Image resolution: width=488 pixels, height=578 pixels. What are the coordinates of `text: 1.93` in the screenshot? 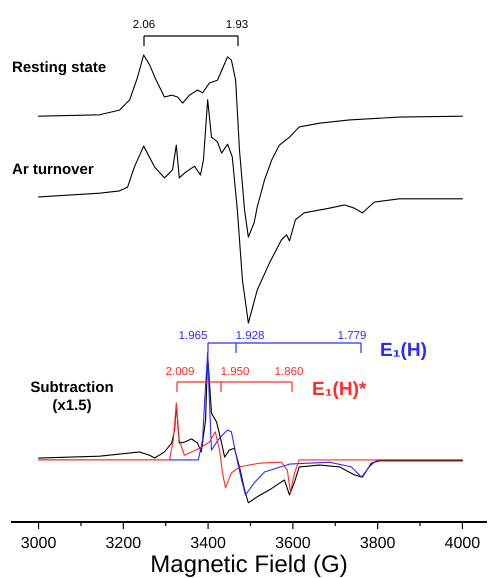 It's located at (237, 25).